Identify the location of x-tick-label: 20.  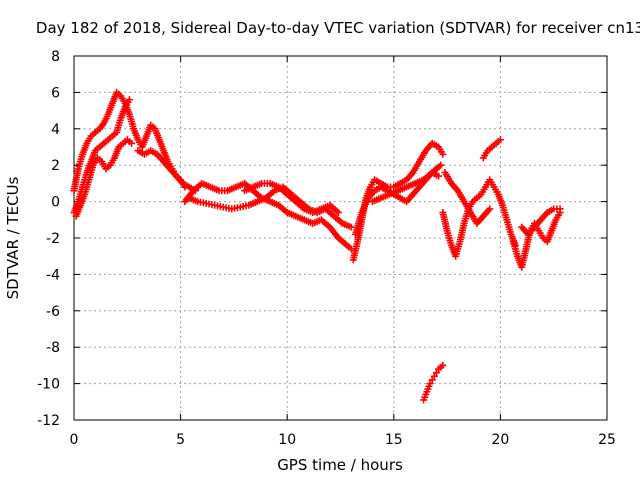
(500, 440).